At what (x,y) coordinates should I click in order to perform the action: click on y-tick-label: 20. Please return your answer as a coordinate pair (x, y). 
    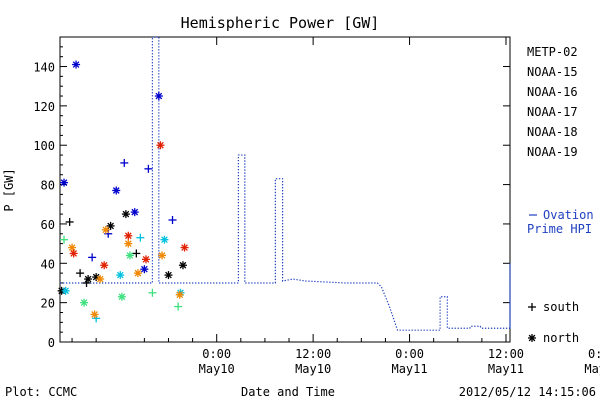
    Looking at the image, I should click on (48, 304).